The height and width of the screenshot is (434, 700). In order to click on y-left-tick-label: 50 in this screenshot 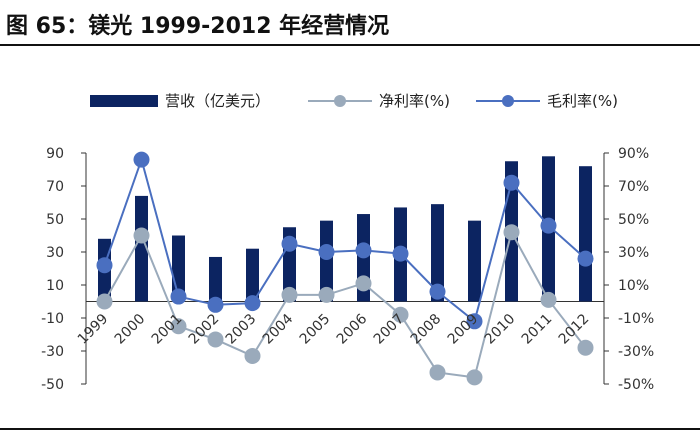, I will do `click(55, 220)`.